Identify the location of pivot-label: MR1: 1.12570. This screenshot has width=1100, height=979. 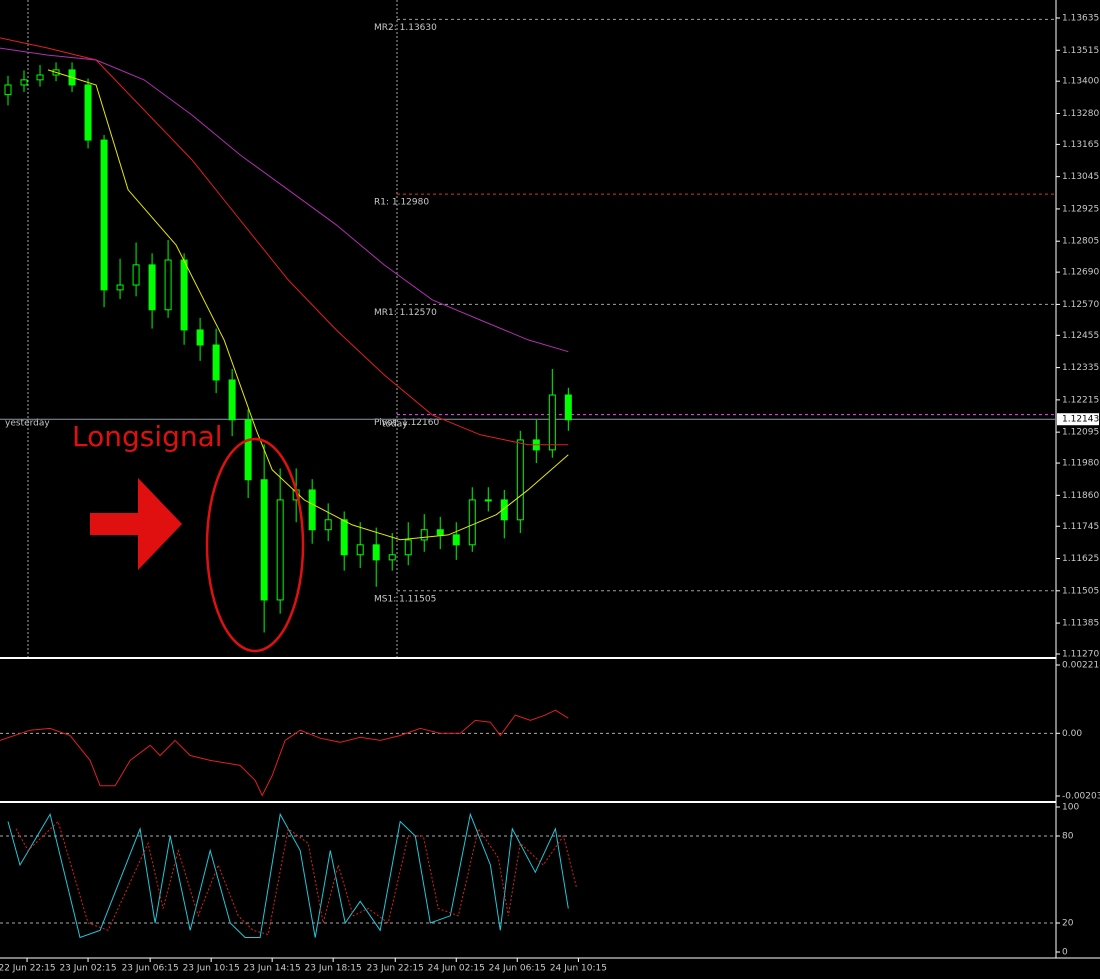
(405, 313).